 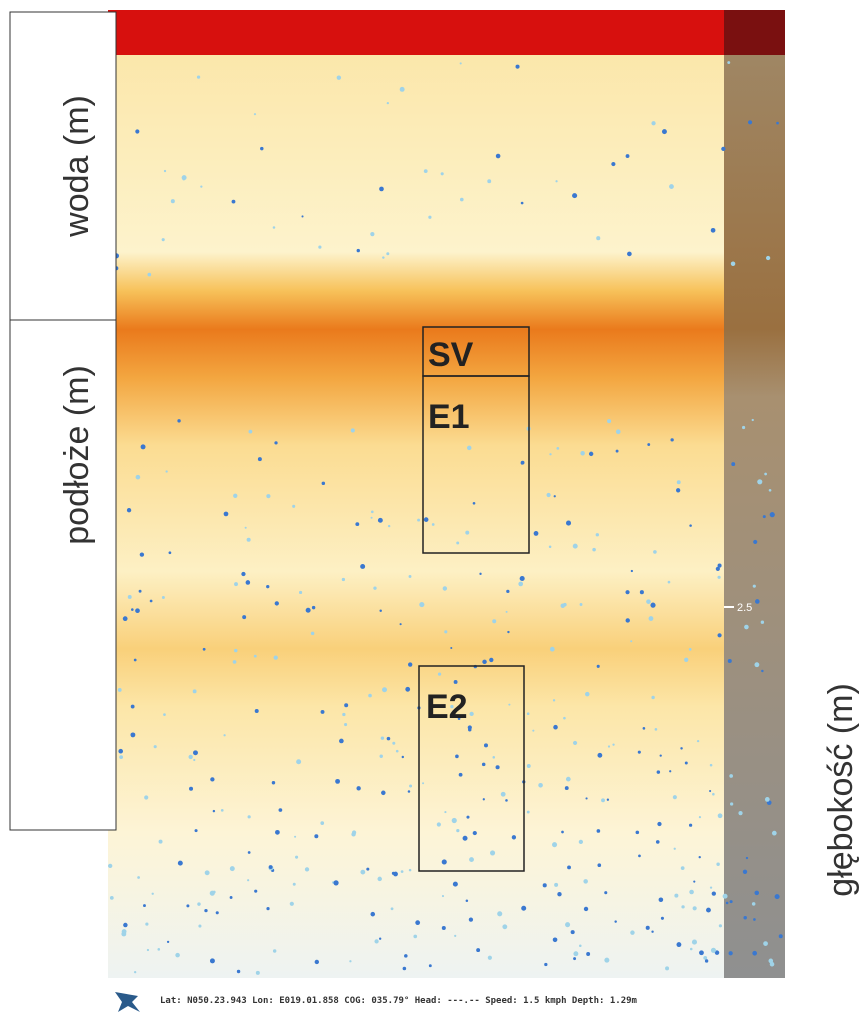 I want to click on status-key: Lat:, so click(x=171, y=1001).